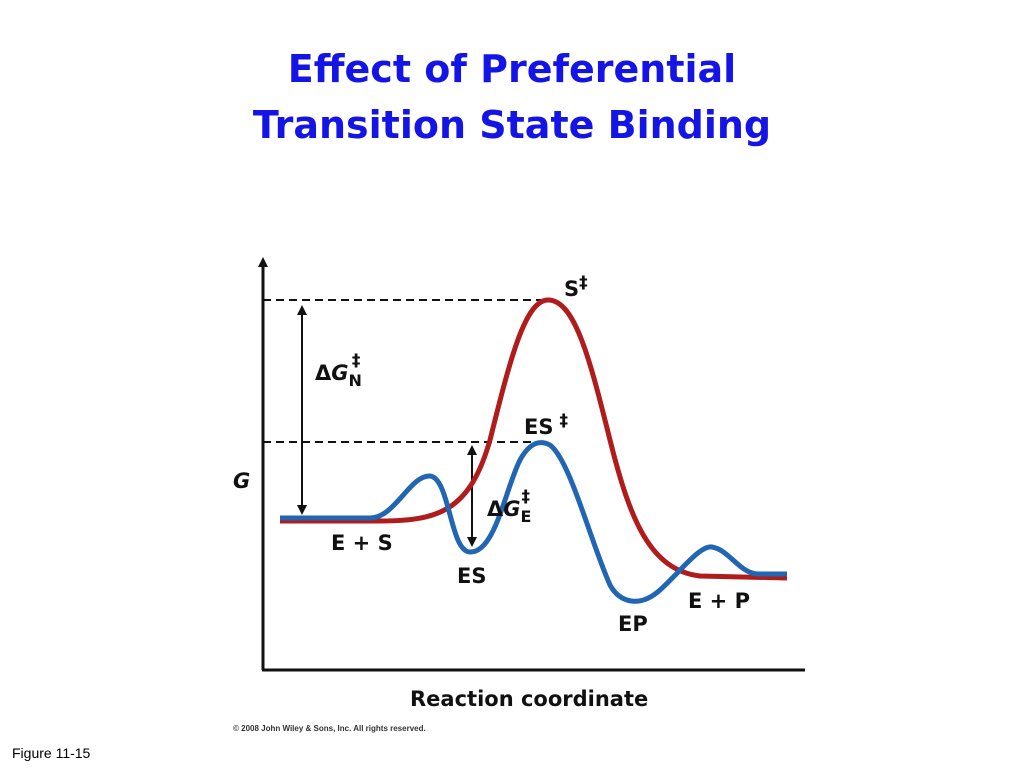  What do you see at coordinates (362, 543) in the screenshot?
I see `state-label: E + S` at bounding box center [362, 543].